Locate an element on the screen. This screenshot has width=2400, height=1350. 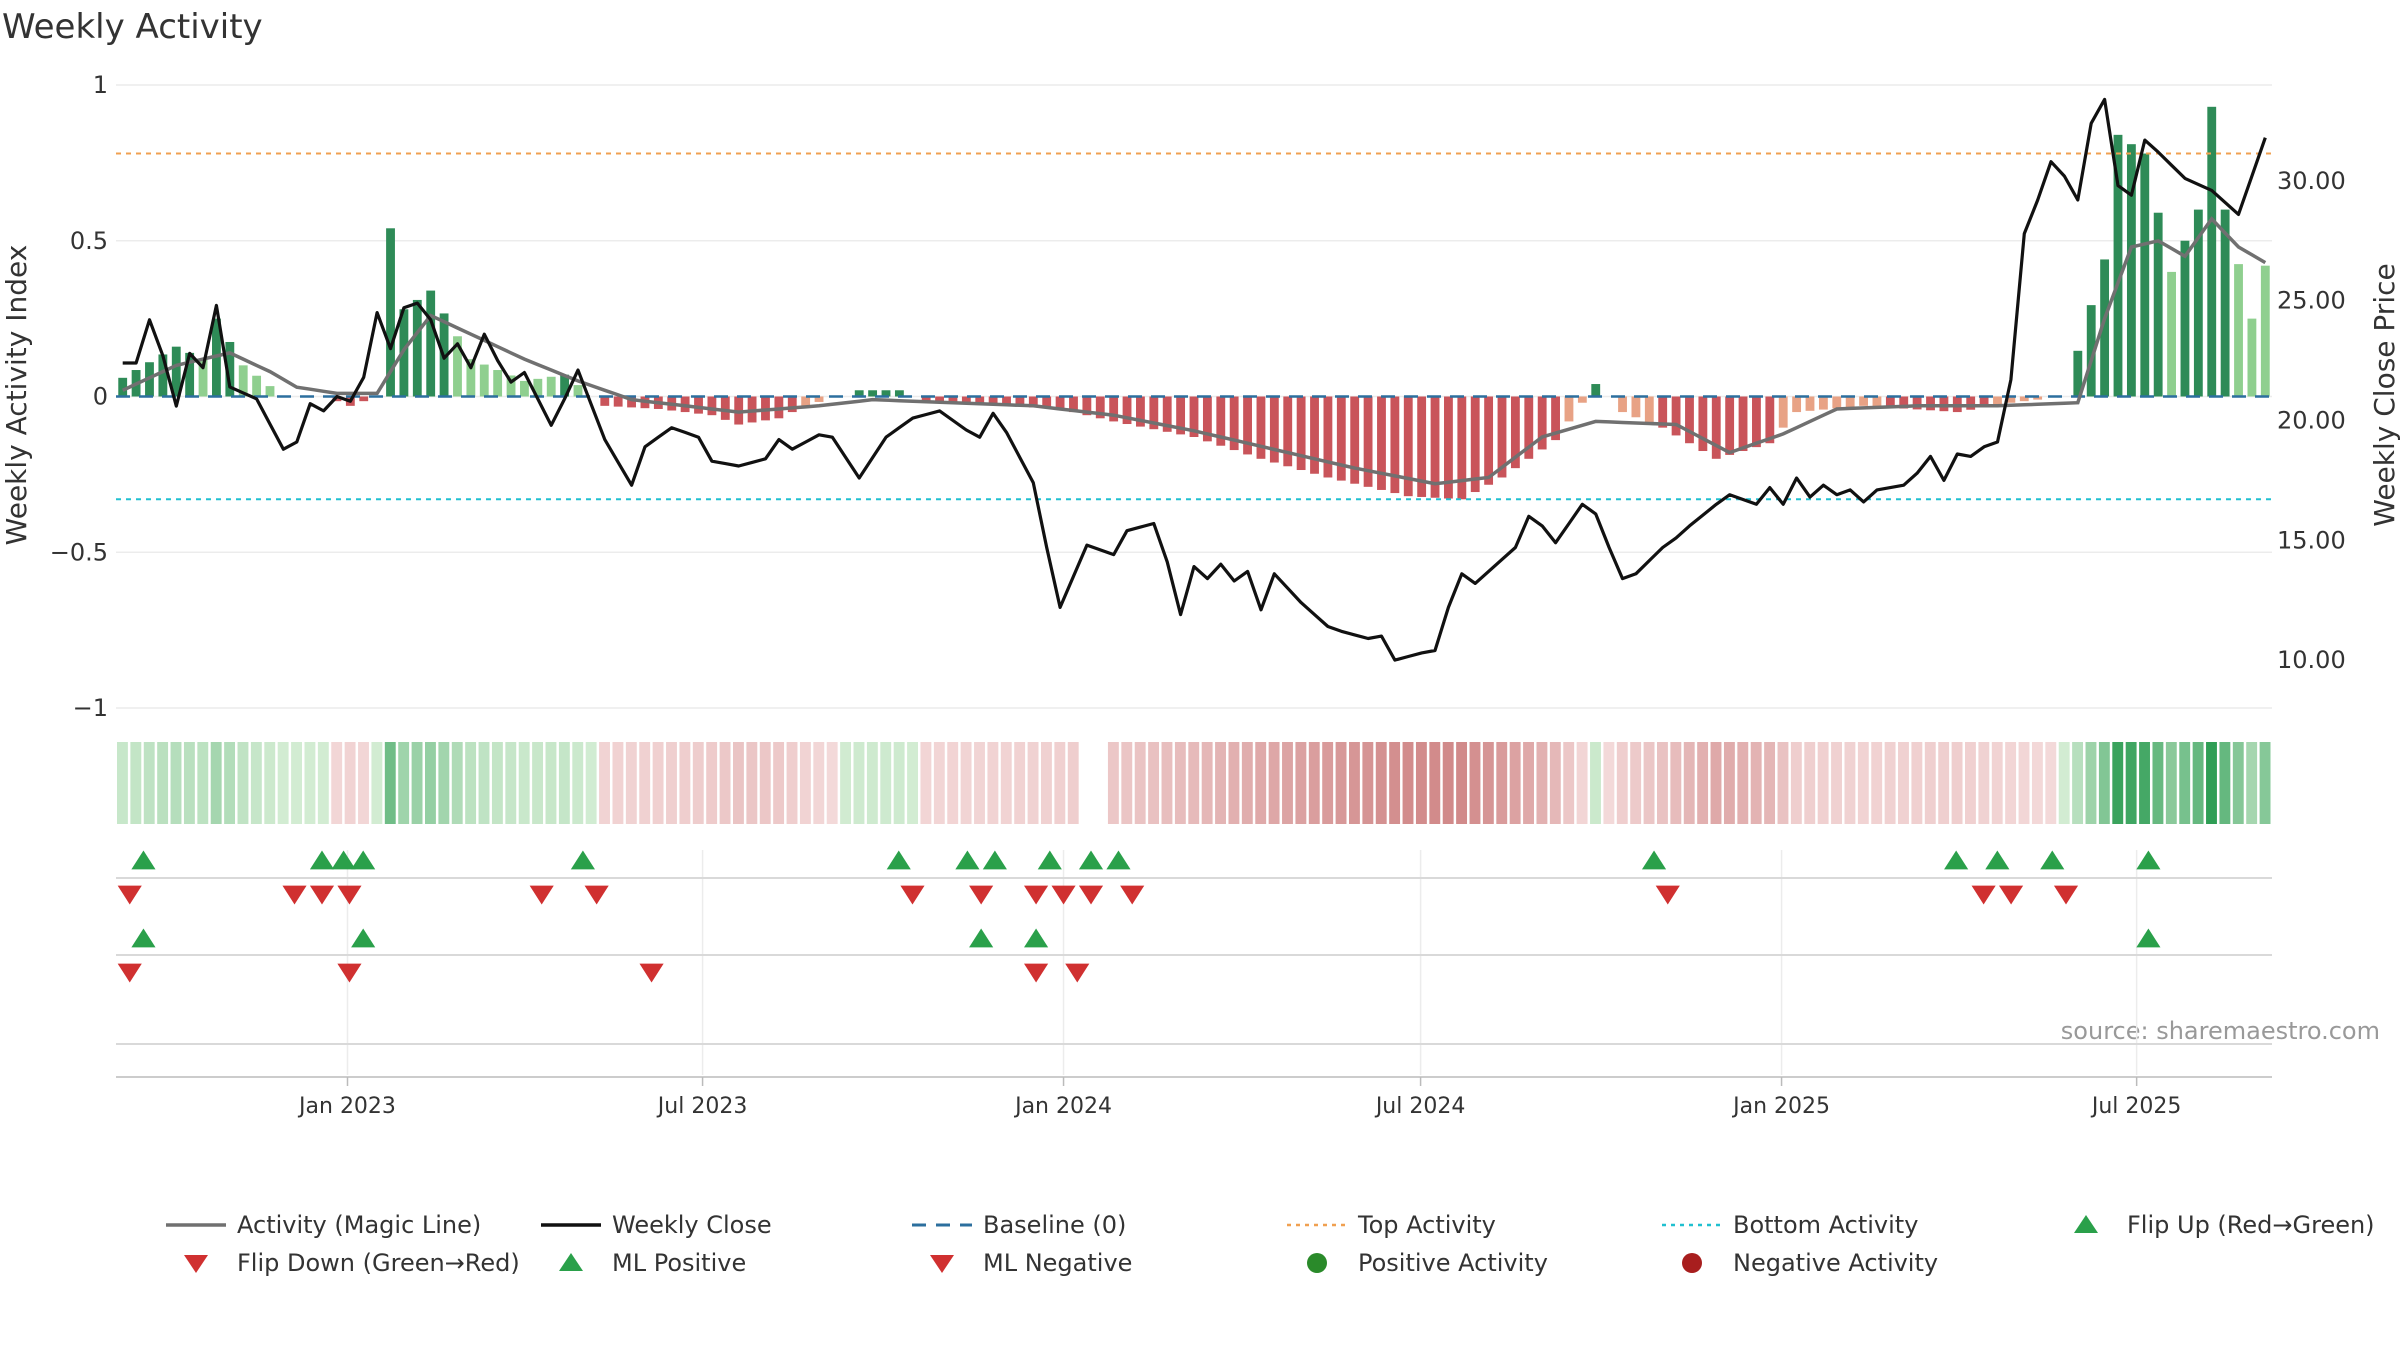
legend-label: ML Negative is located at coordinates (1057, 1263).